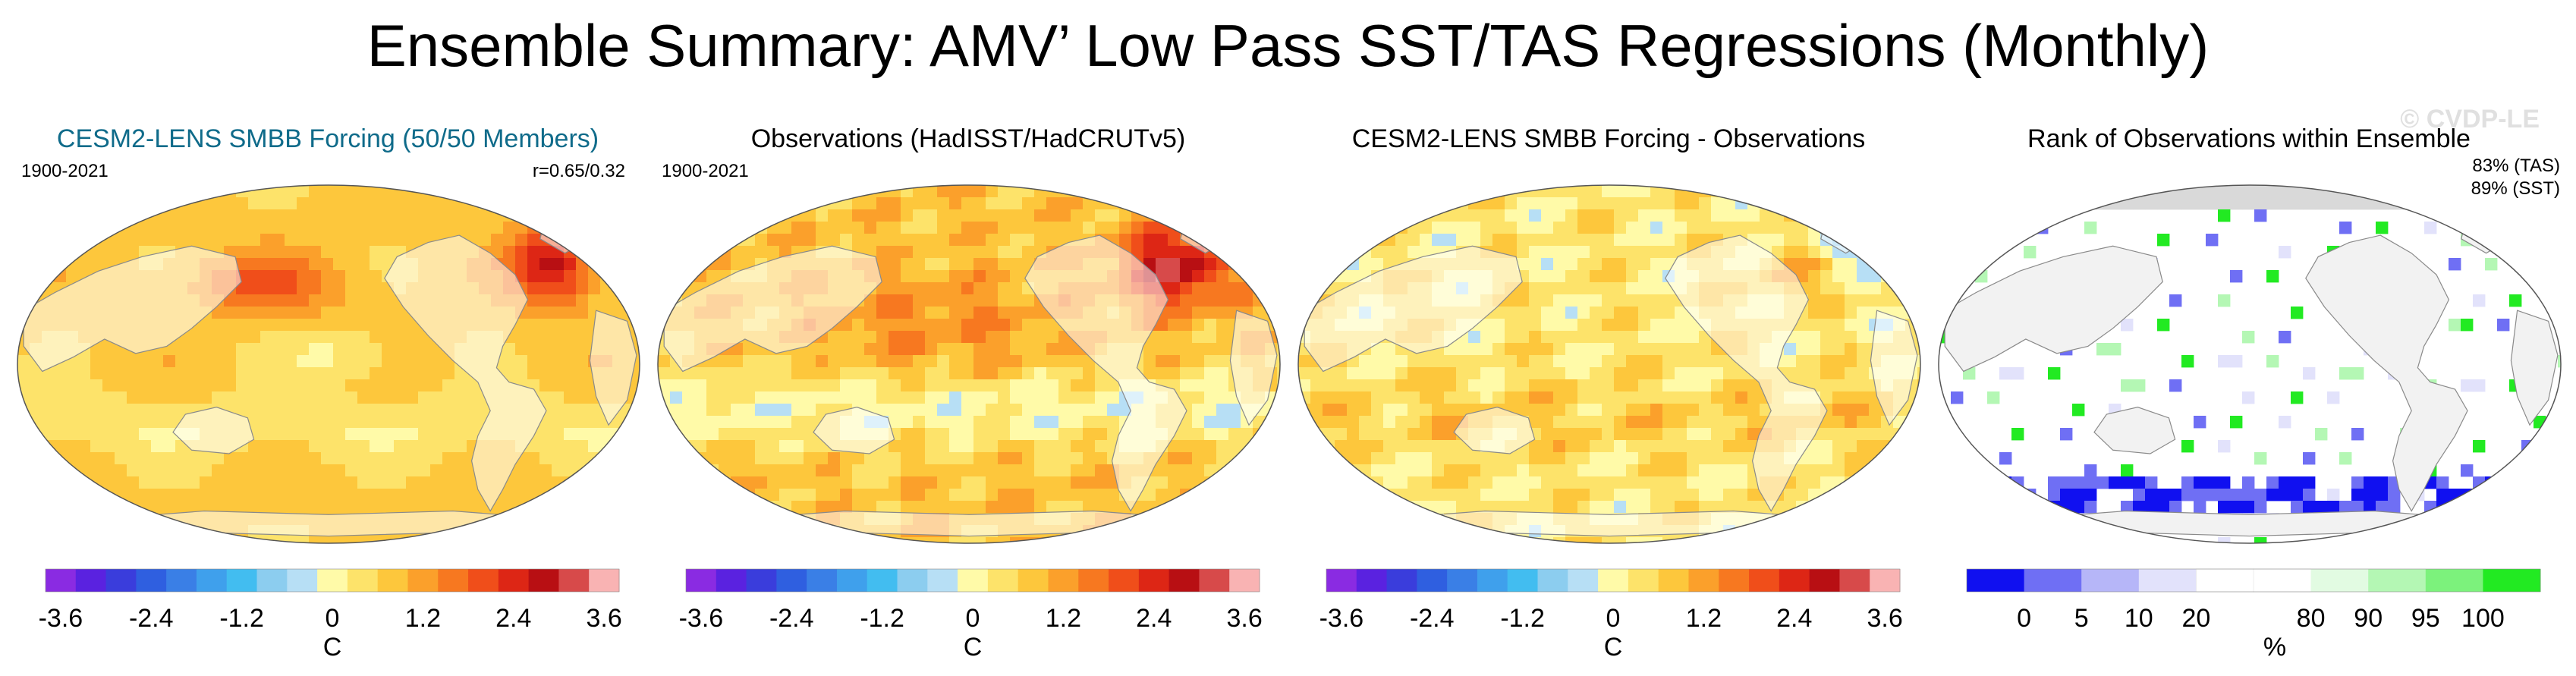  Describe the element at coordinates (2250, 364) in the screenshot. I see `map` at that location.